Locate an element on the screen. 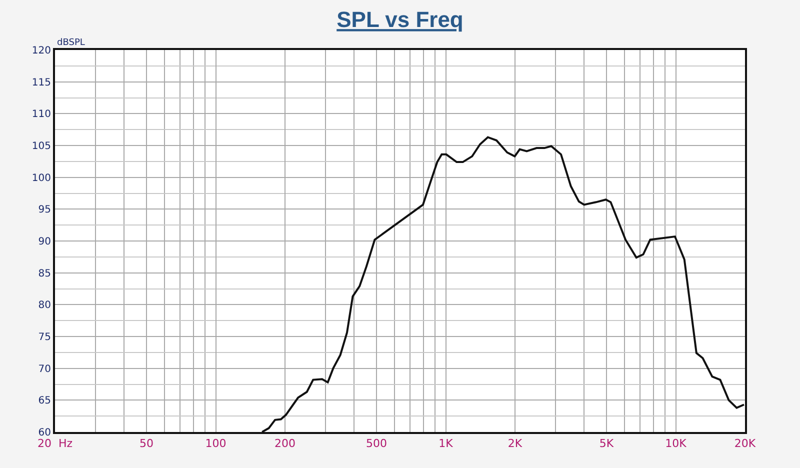 Image resolution: width=800 pixels, height=468 pixels. y-tick-label: 60 is located at coordinates (44, 433).